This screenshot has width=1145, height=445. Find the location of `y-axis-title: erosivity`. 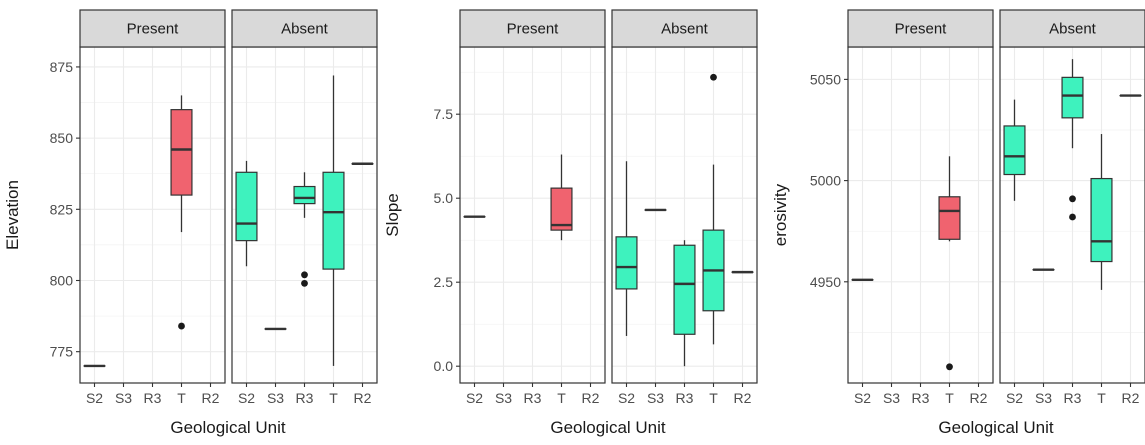

y-axis-title: erosivity is located at coordinates (780, 214).